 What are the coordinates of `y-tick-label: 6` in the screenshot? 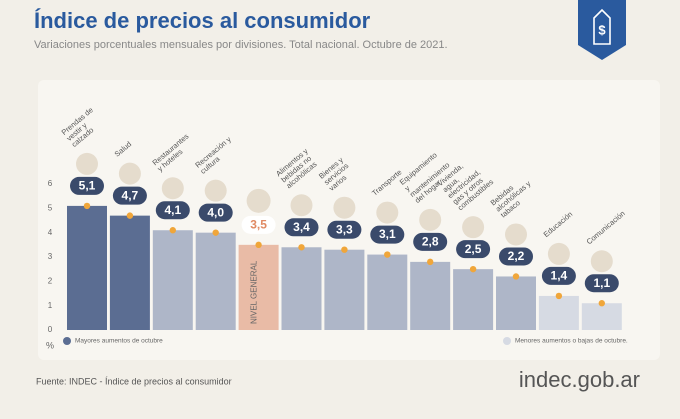 It's located at (50, 183).